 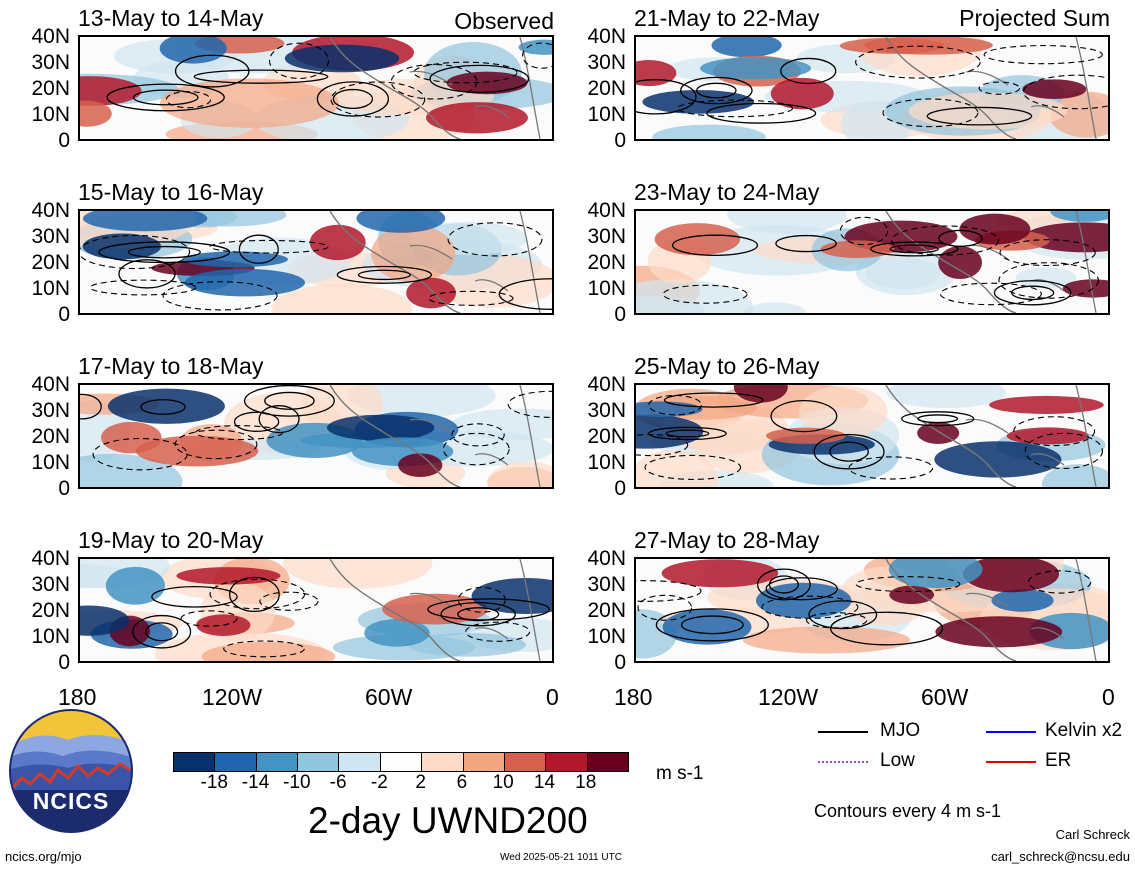 What do you see at coordinates (1011, 732) in the screenshot?
I see `legend-line-kelvin` at bounding box center [1011, 732].